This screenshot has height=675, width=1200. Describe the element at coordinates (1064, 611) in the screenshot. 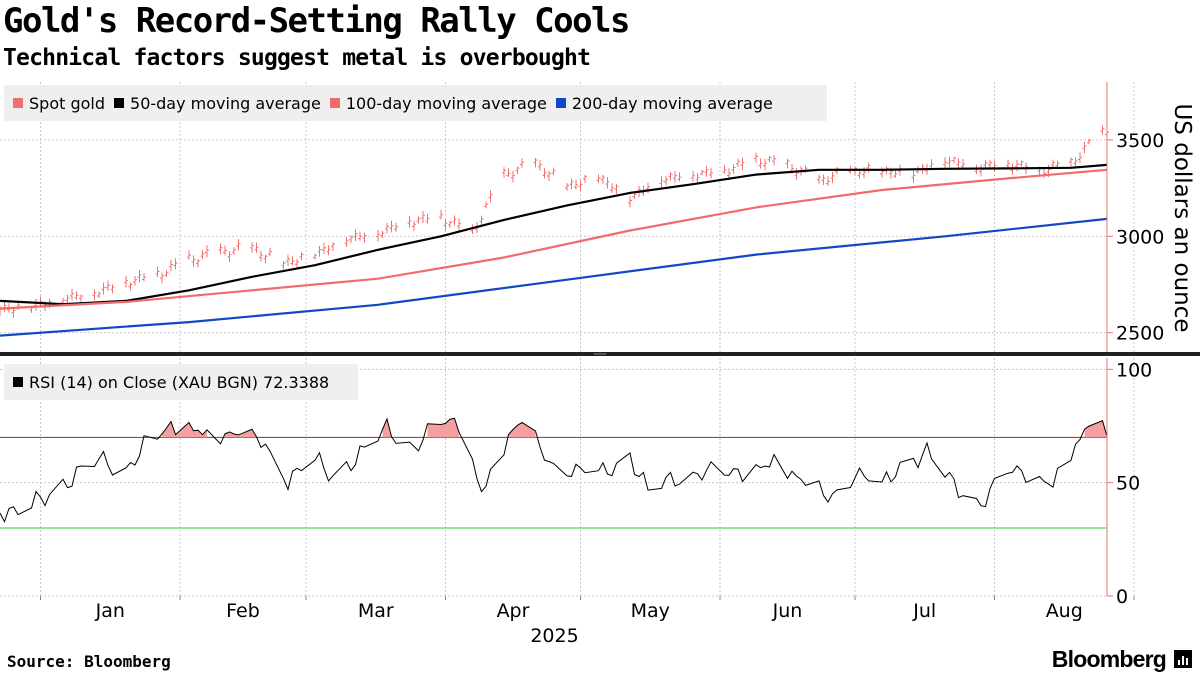

I see `x-tick-label-aug: Aug` at that location.